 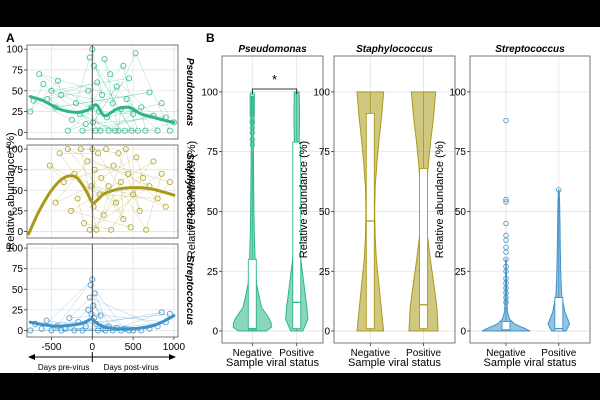 I want to click on box-iqr, so click(x=559, y=314).